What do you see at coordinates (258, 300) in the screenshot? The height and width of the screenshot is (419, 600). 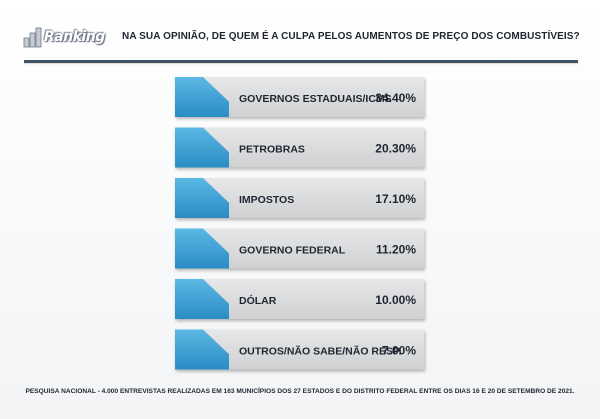 I see `category-label: DÓLAR` at bounding box center [258, 300].